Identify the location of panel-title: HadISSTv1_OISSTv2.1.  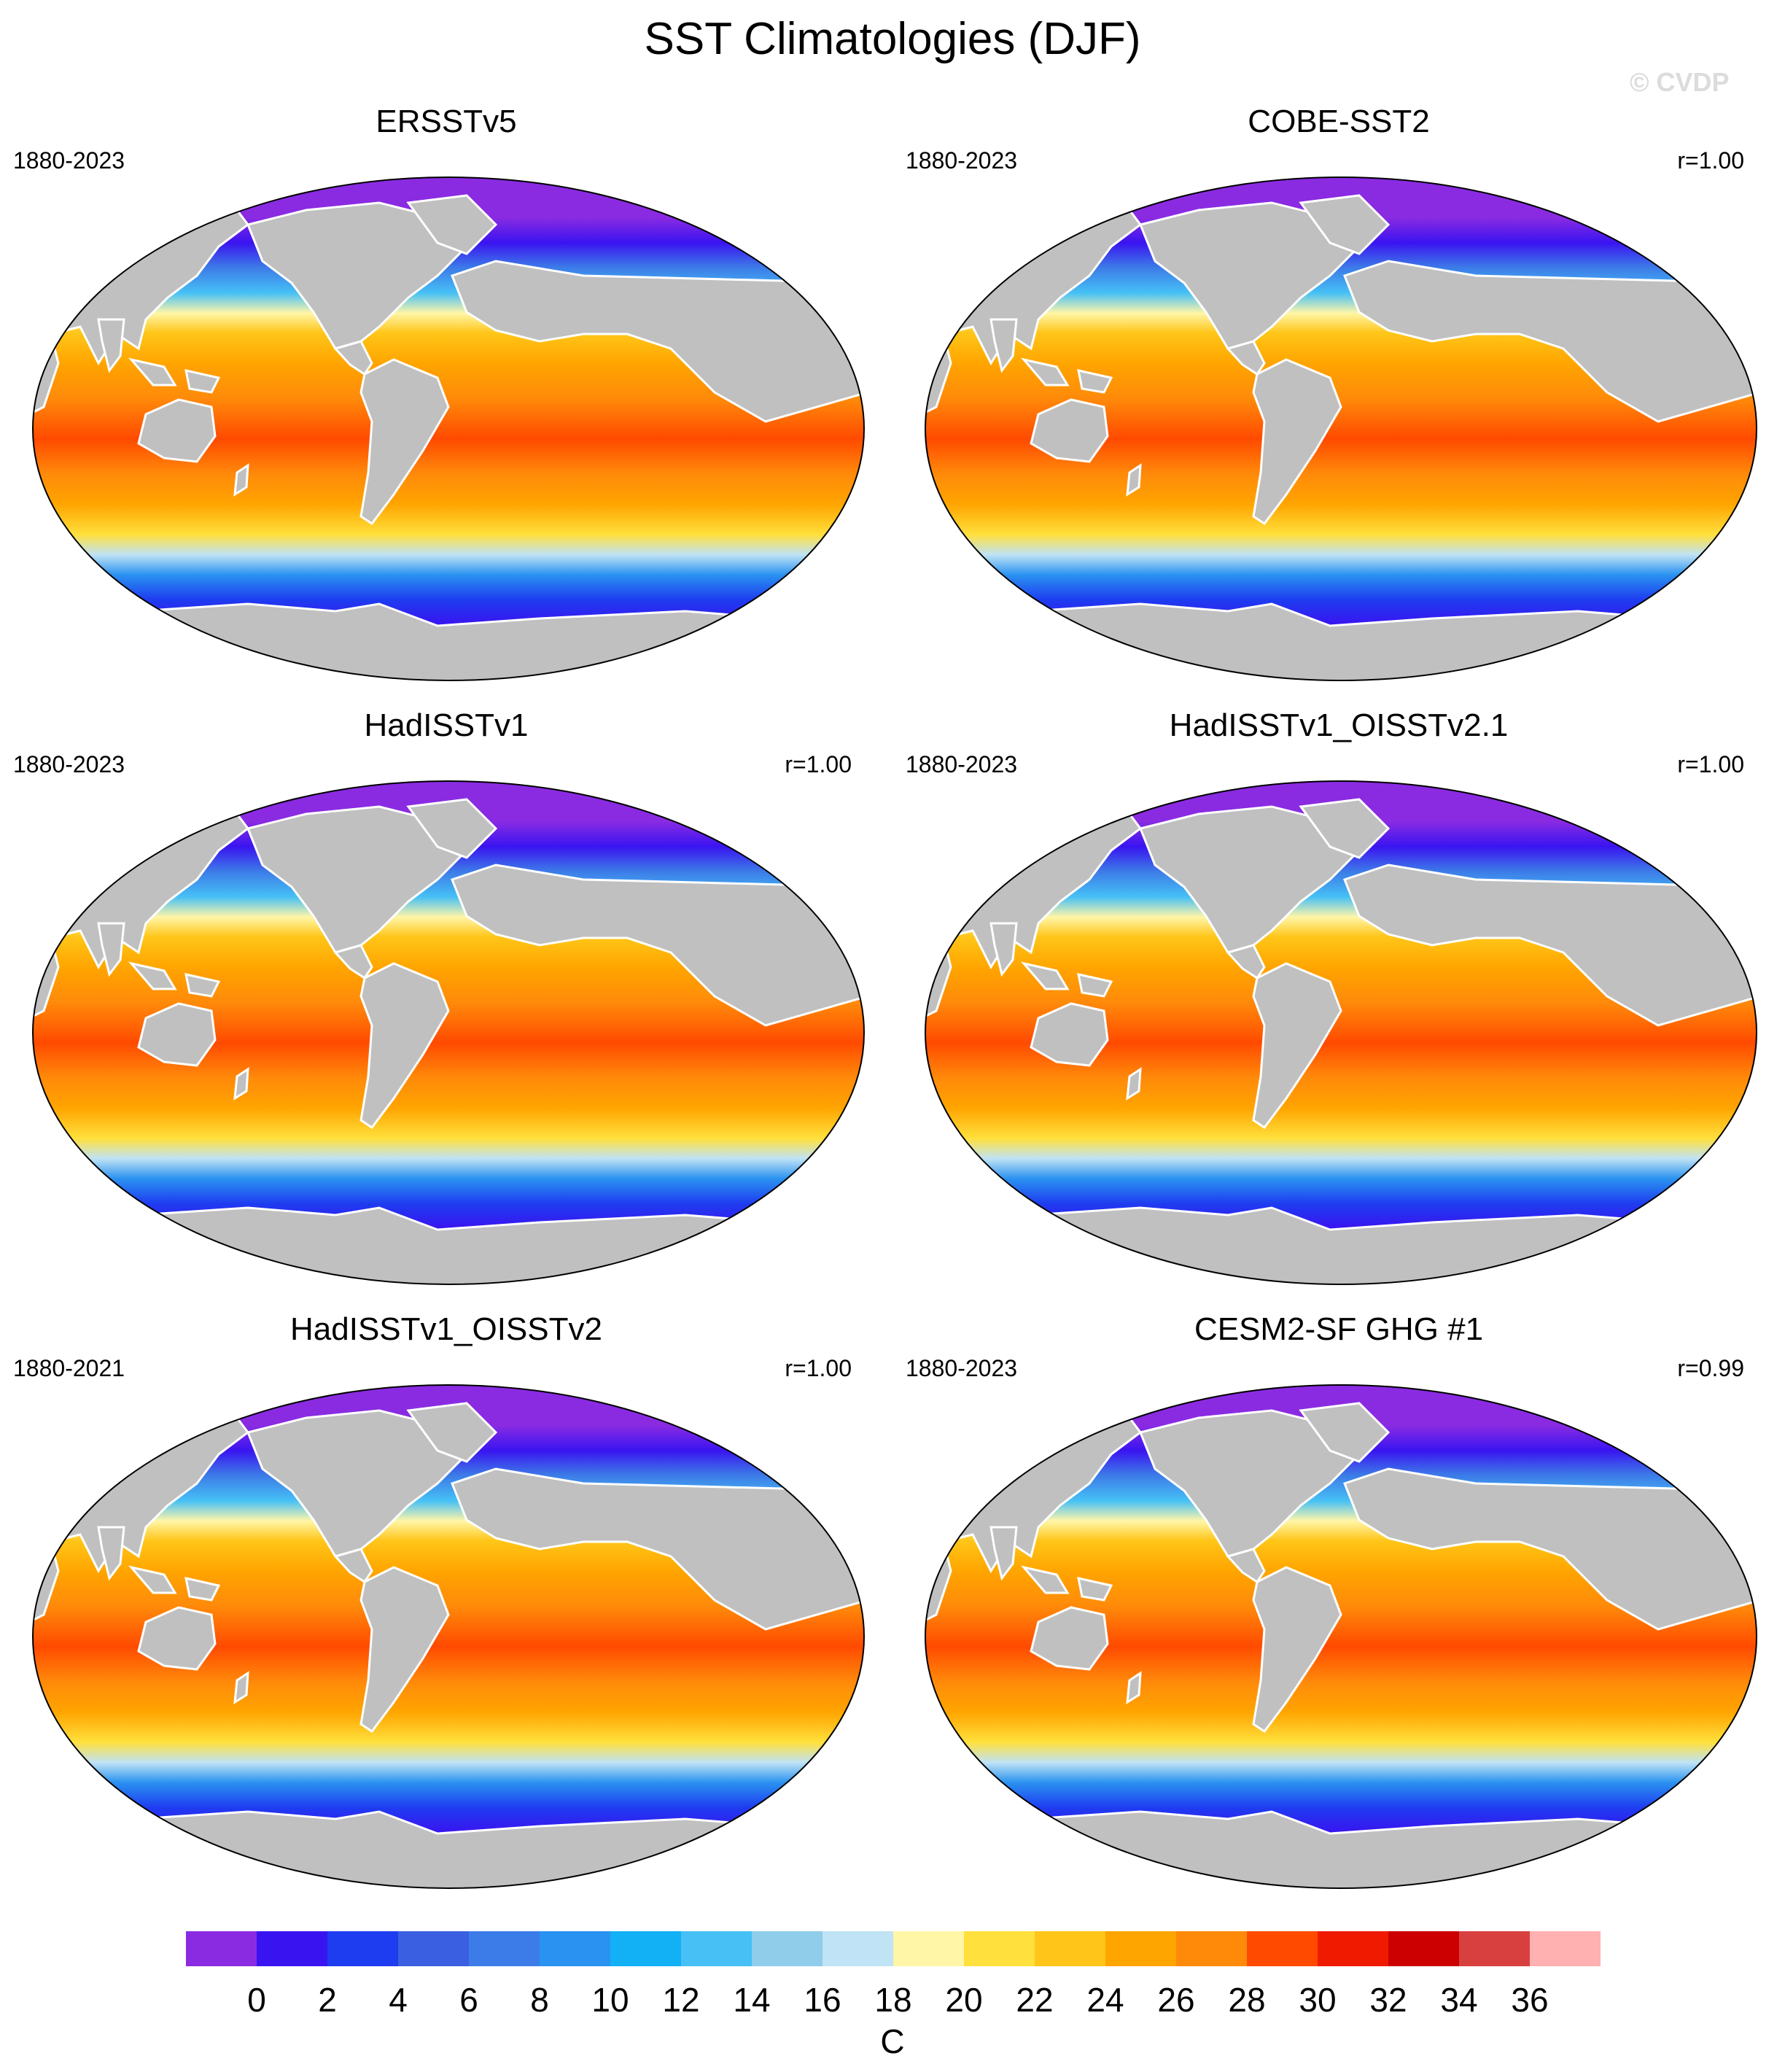
(1339, 725).